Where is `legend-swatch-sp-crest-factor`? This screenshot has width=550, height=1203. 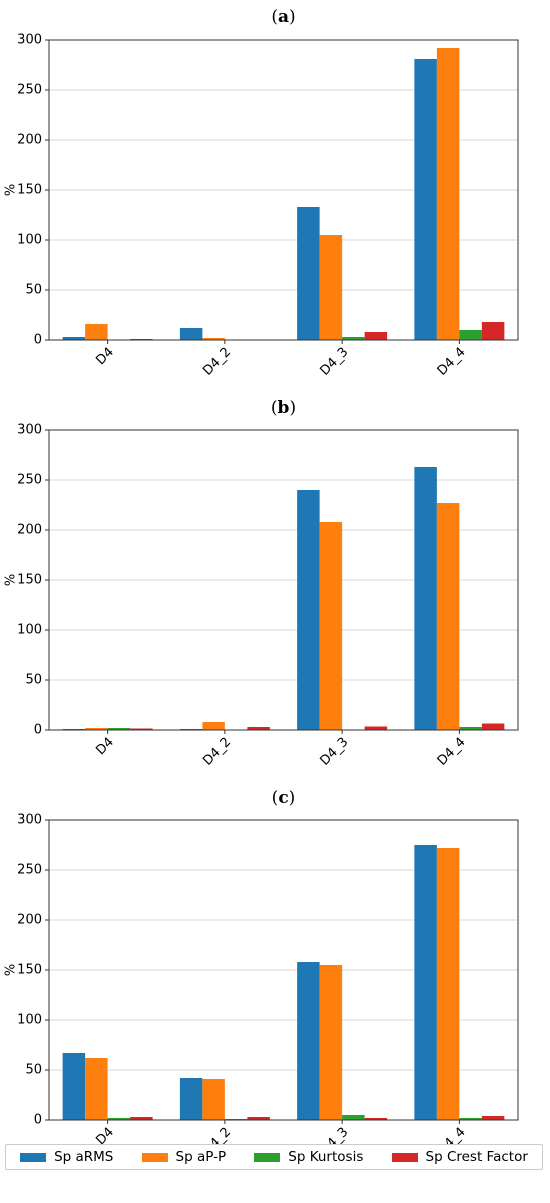 legend-swatch-sp-crest-factor is located at coordinates (404, 1157).